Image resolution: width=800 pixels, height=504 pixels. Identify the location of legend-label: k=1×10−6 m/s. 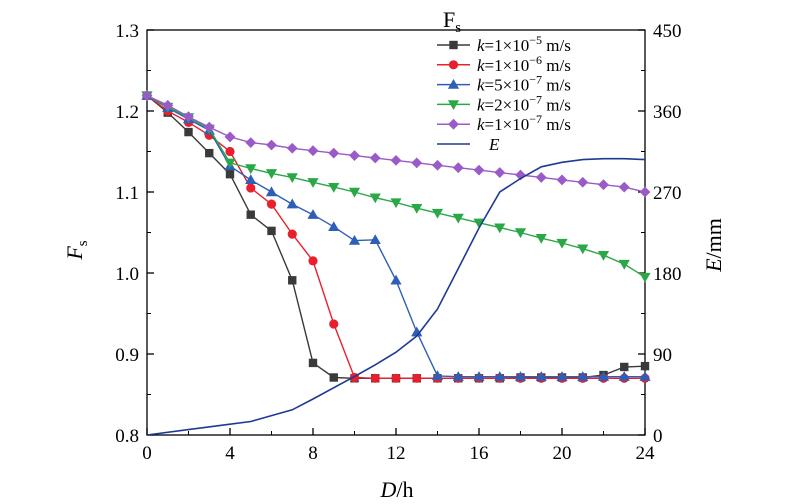
(524, 64).